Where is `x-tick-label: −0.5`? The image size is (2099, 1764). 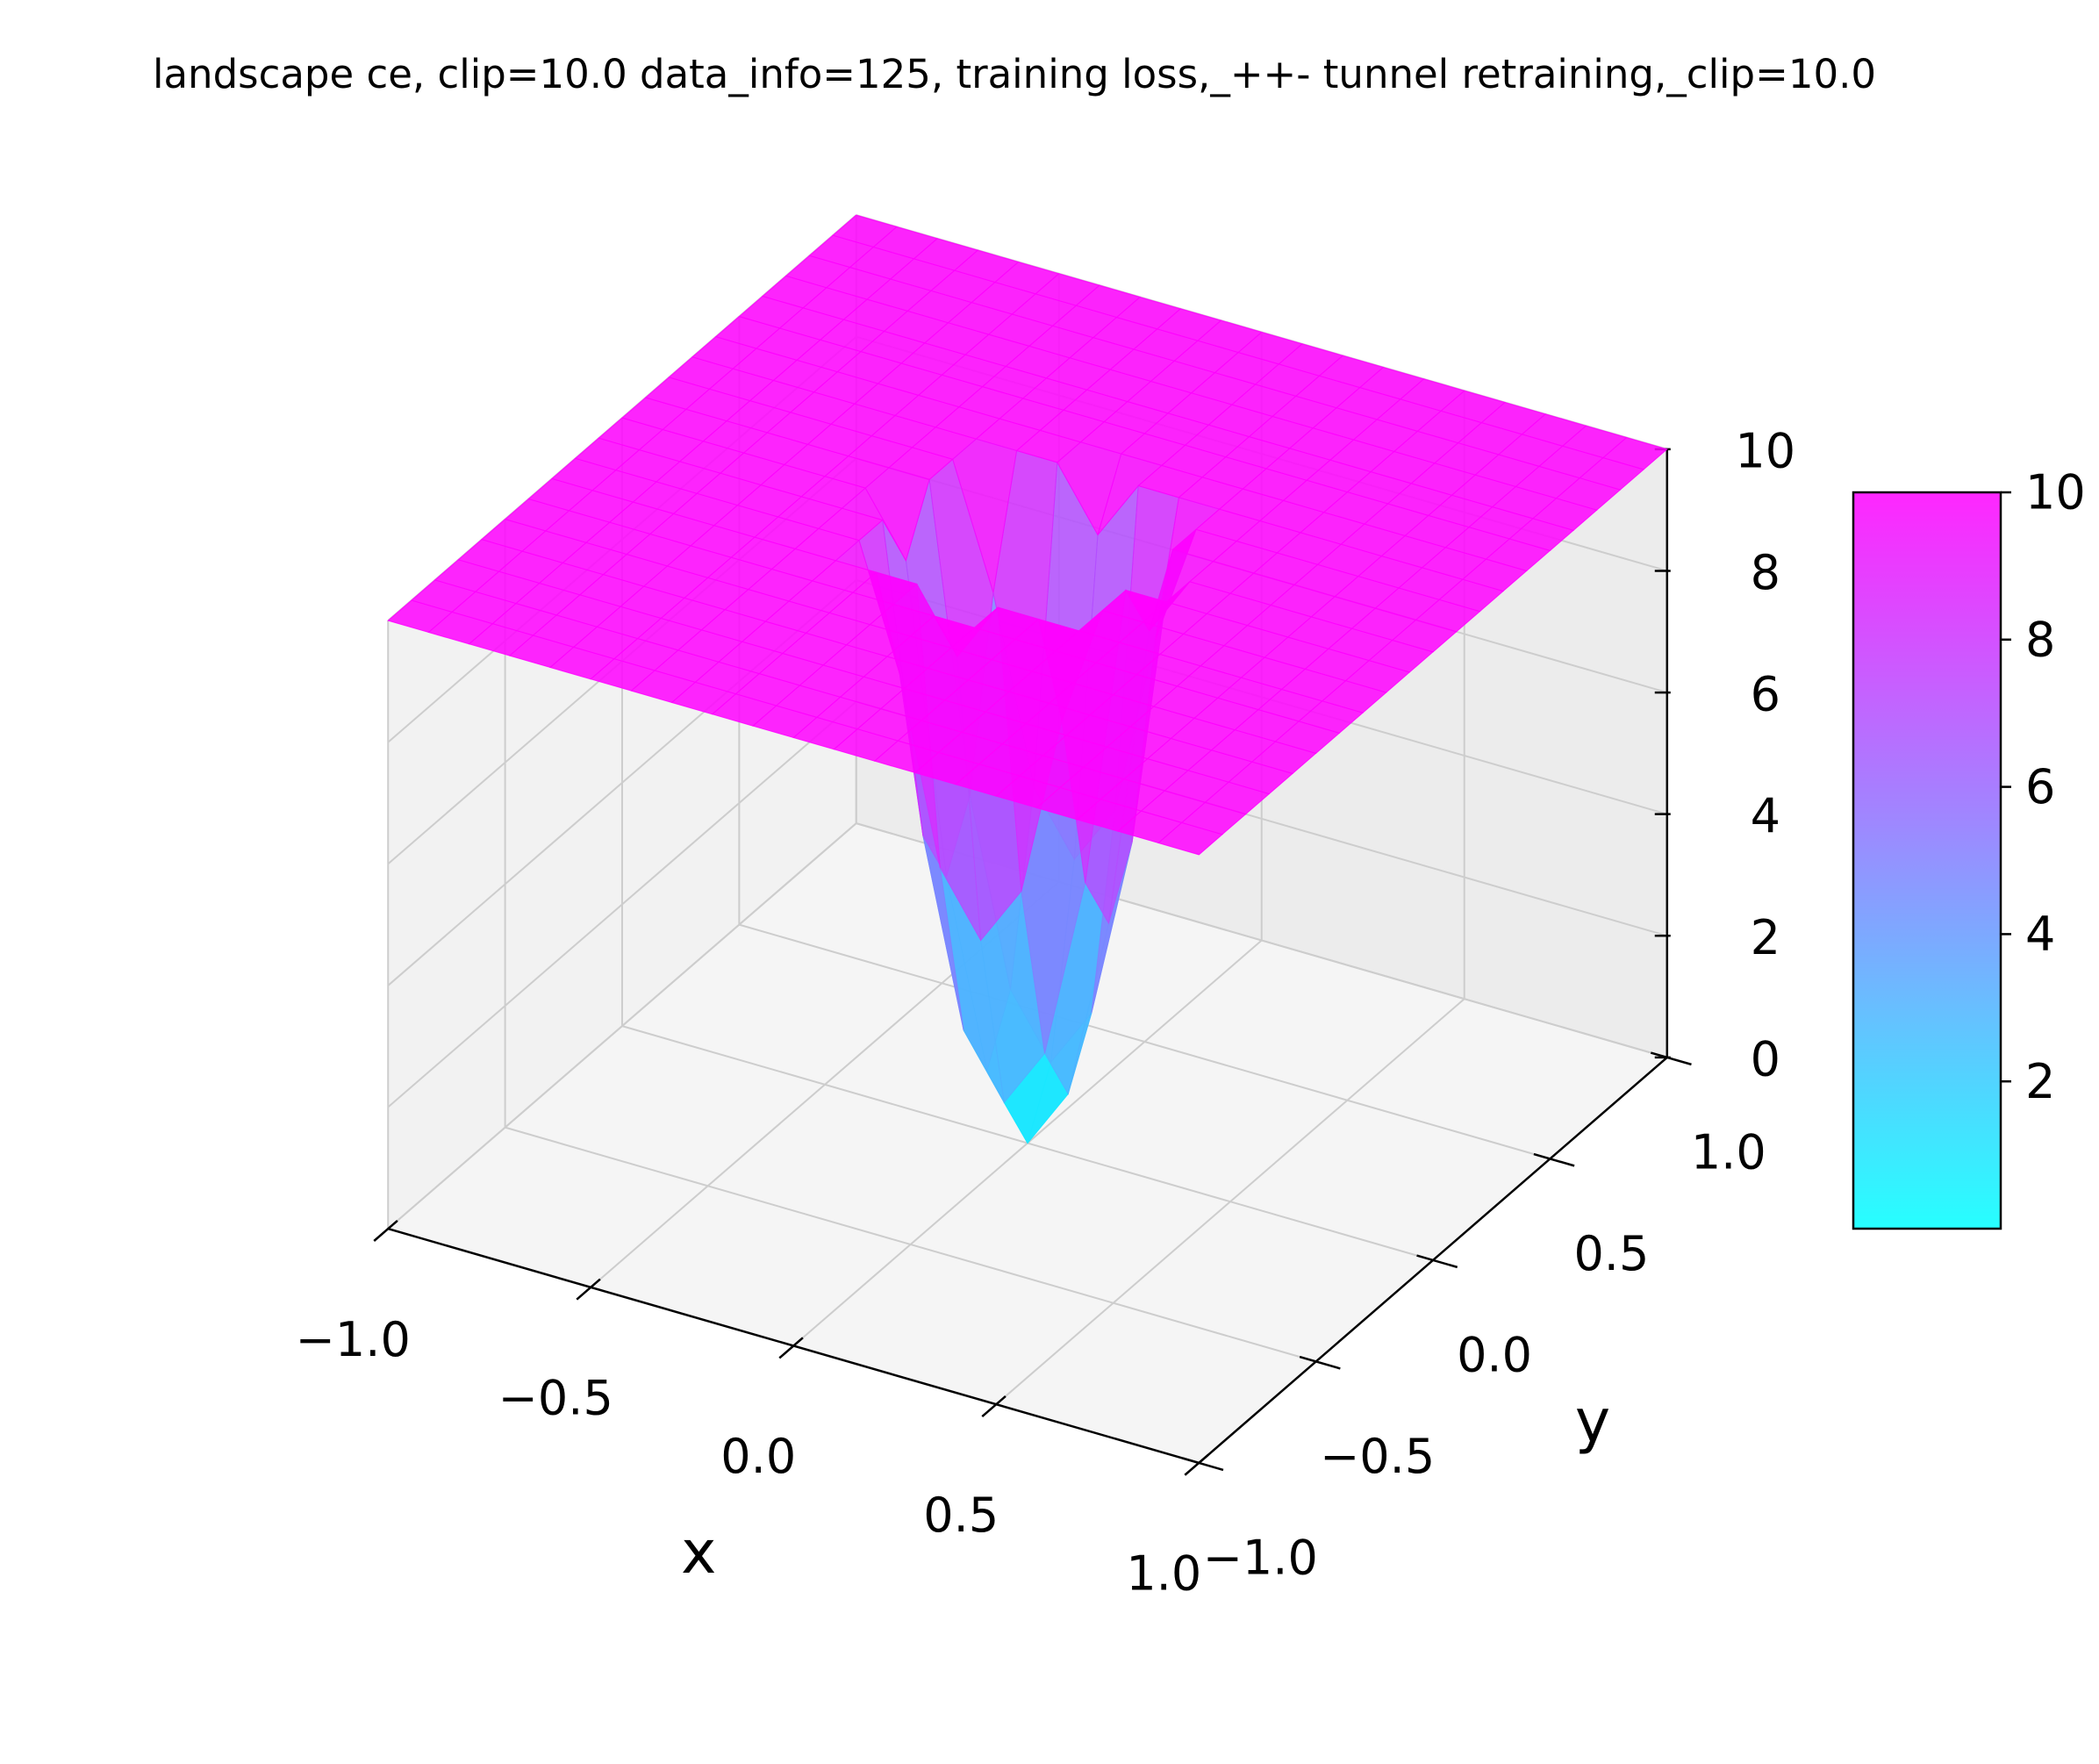 x-tick-label: −0.5 is located at coordinates (555, 1397).